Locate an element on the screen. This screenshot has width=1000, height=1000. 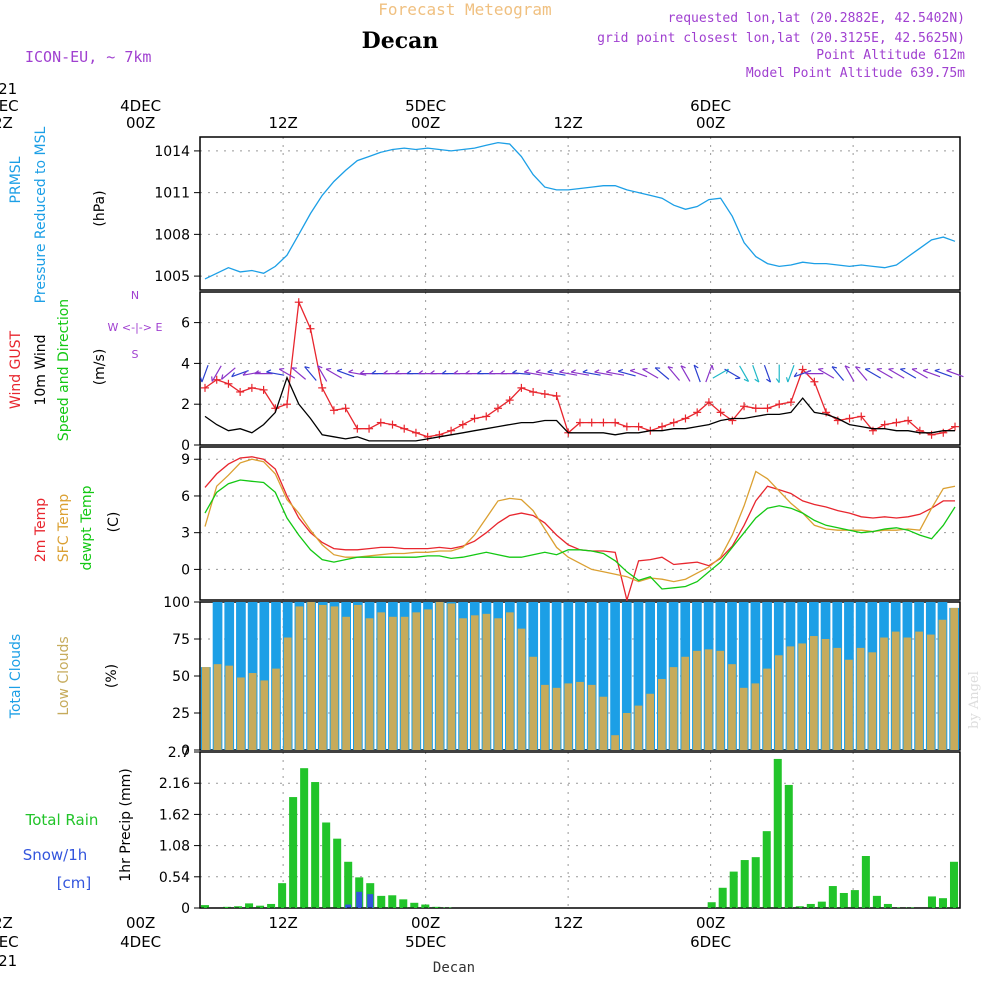
time-label-bottom: 4DEC is located at coordinates (140, 942).